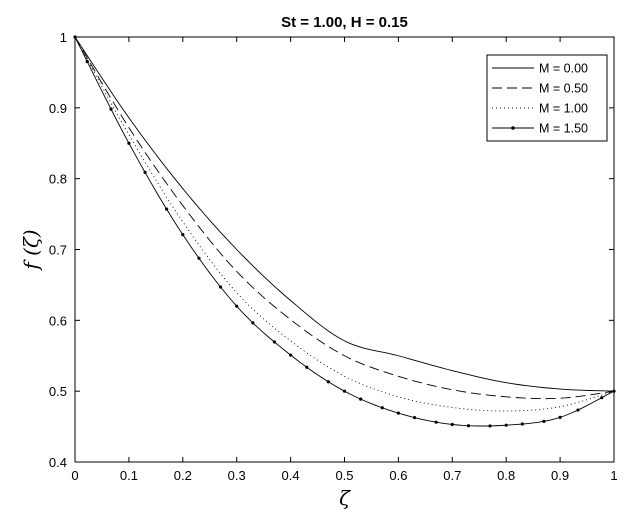 This screenshot has height=525, width=628. Describe the element at coordinates (58, 250) in the screenshot. I see `y-tick-label: 0.7` at that location.